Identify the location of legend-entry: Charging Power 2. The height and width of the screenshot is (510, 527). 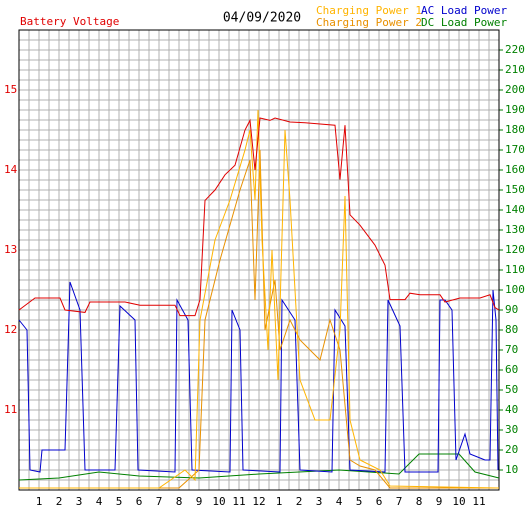
(369, 22).